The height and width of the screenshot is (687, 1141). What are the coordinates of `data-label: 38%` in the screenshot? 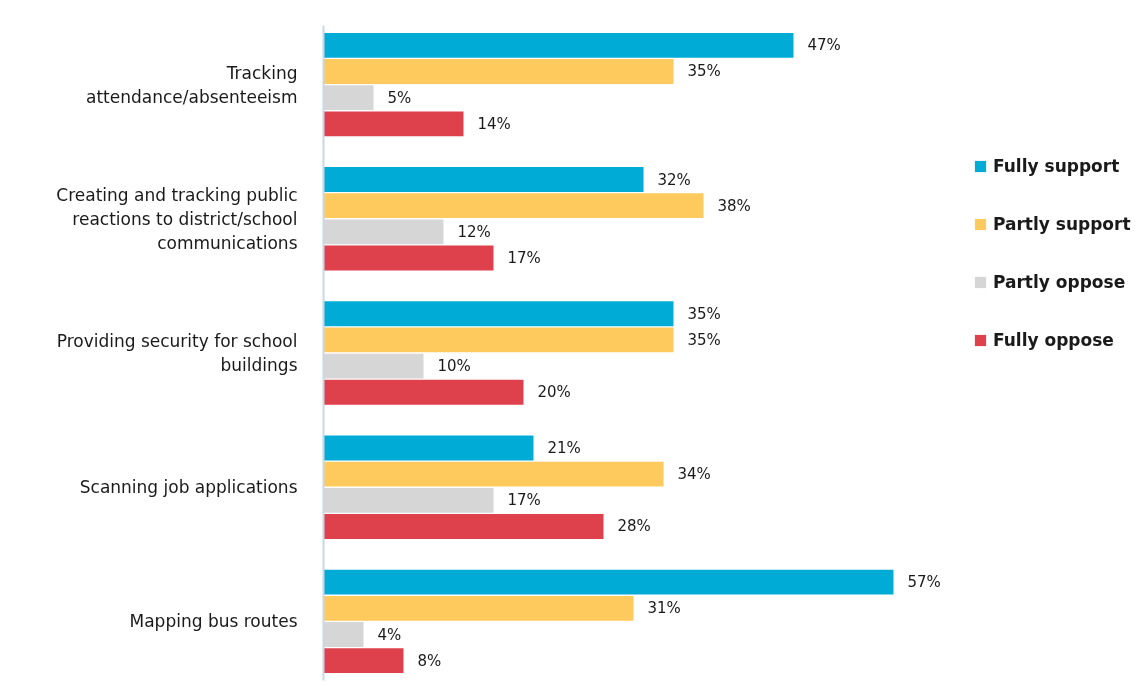 It's located at (734, 205).